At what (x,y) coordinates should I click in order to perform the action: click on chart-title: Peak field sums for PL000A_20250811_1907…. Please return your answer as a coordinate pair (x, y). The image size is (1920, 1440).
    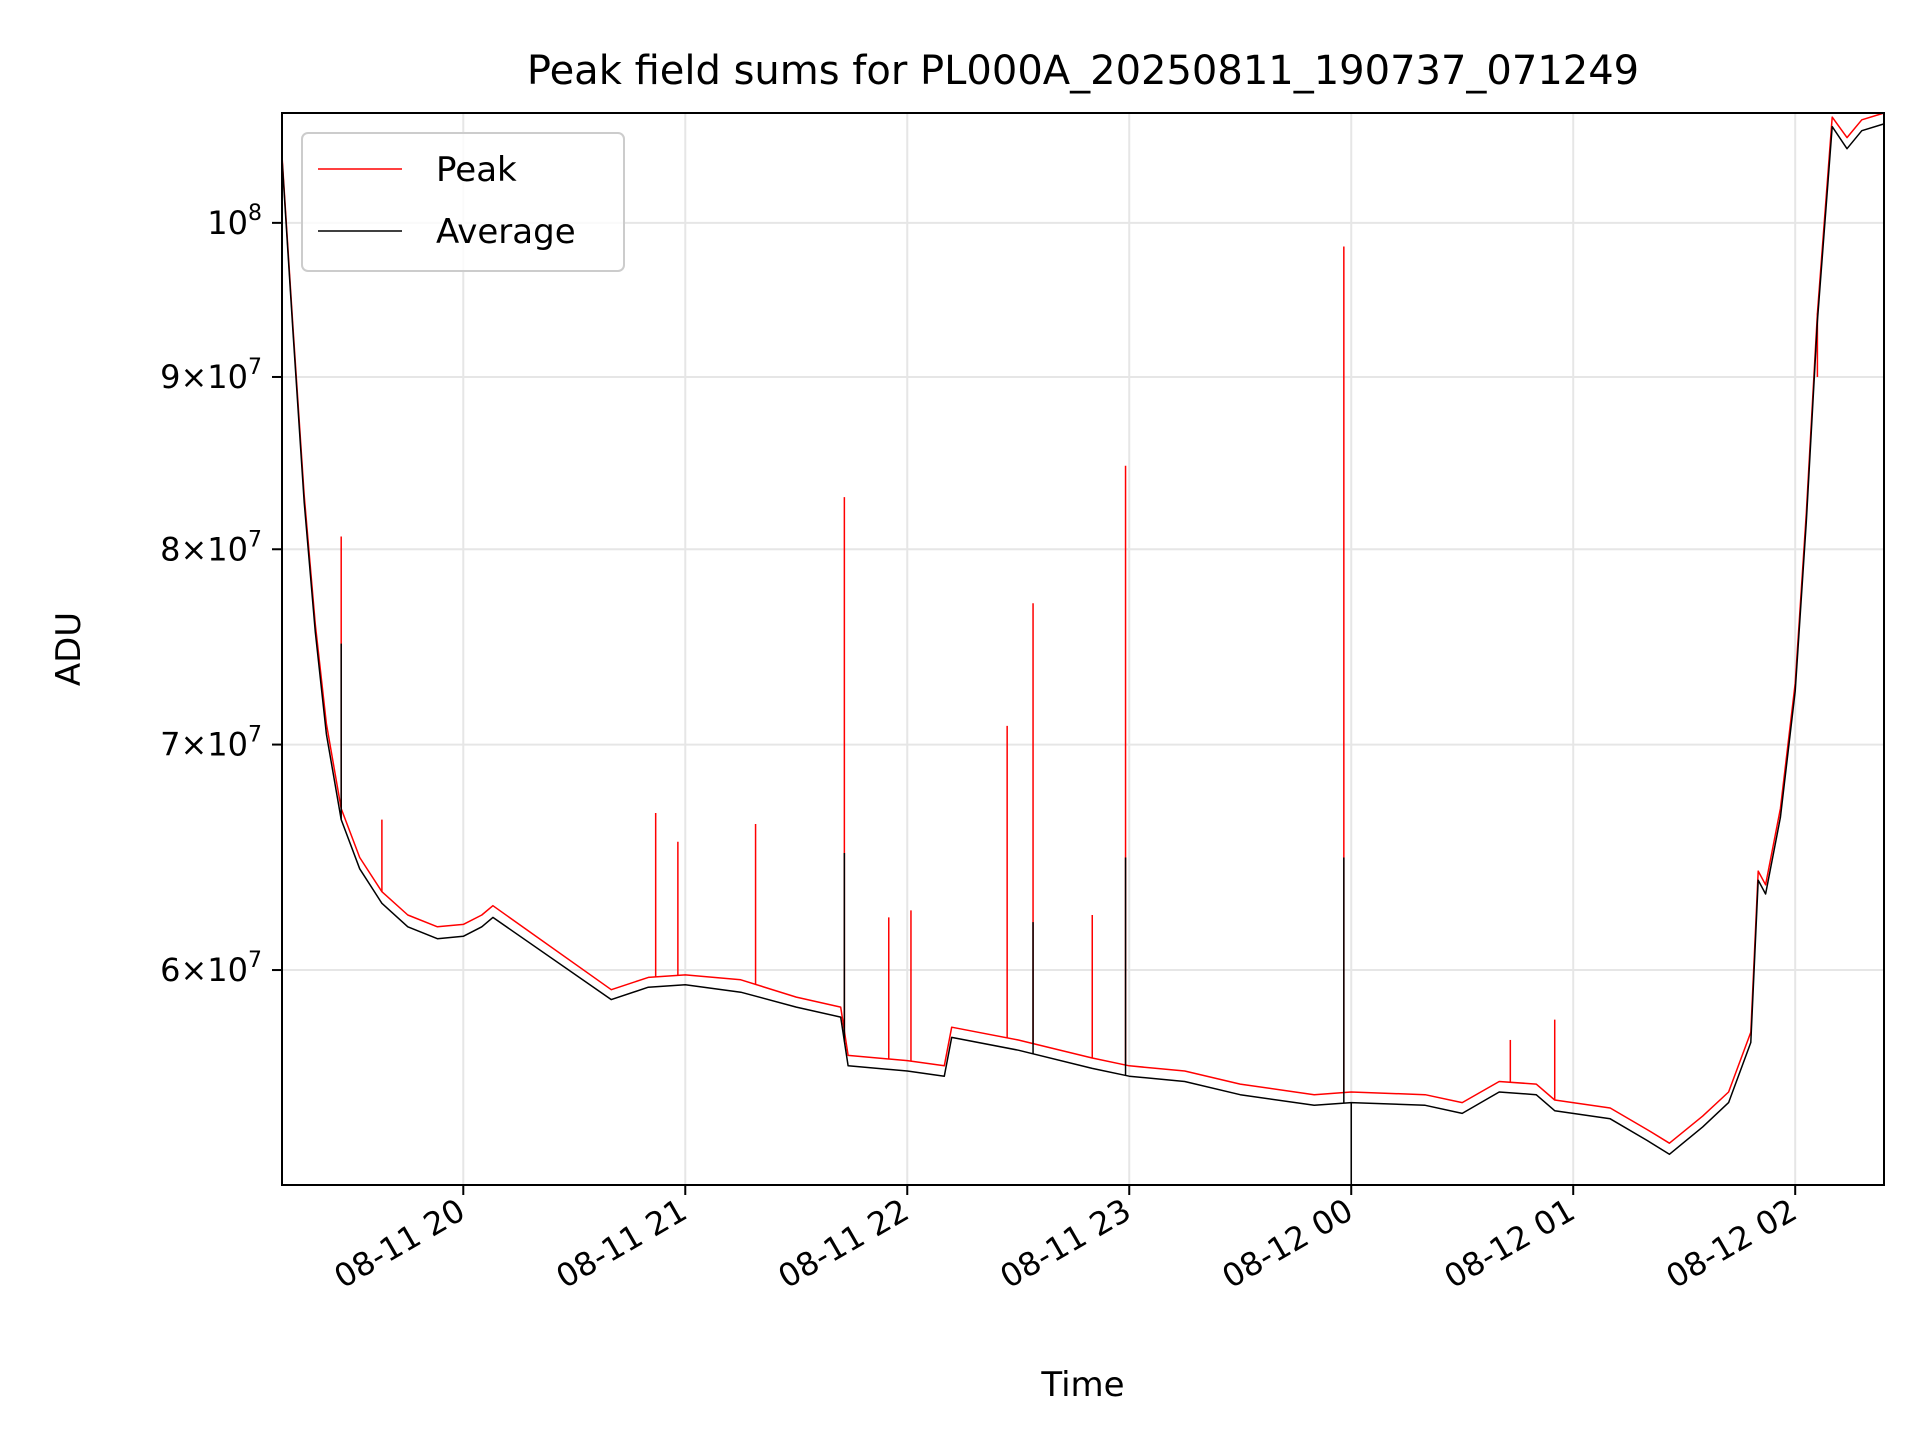
    Looking at the image, I should click on (1083, 71).